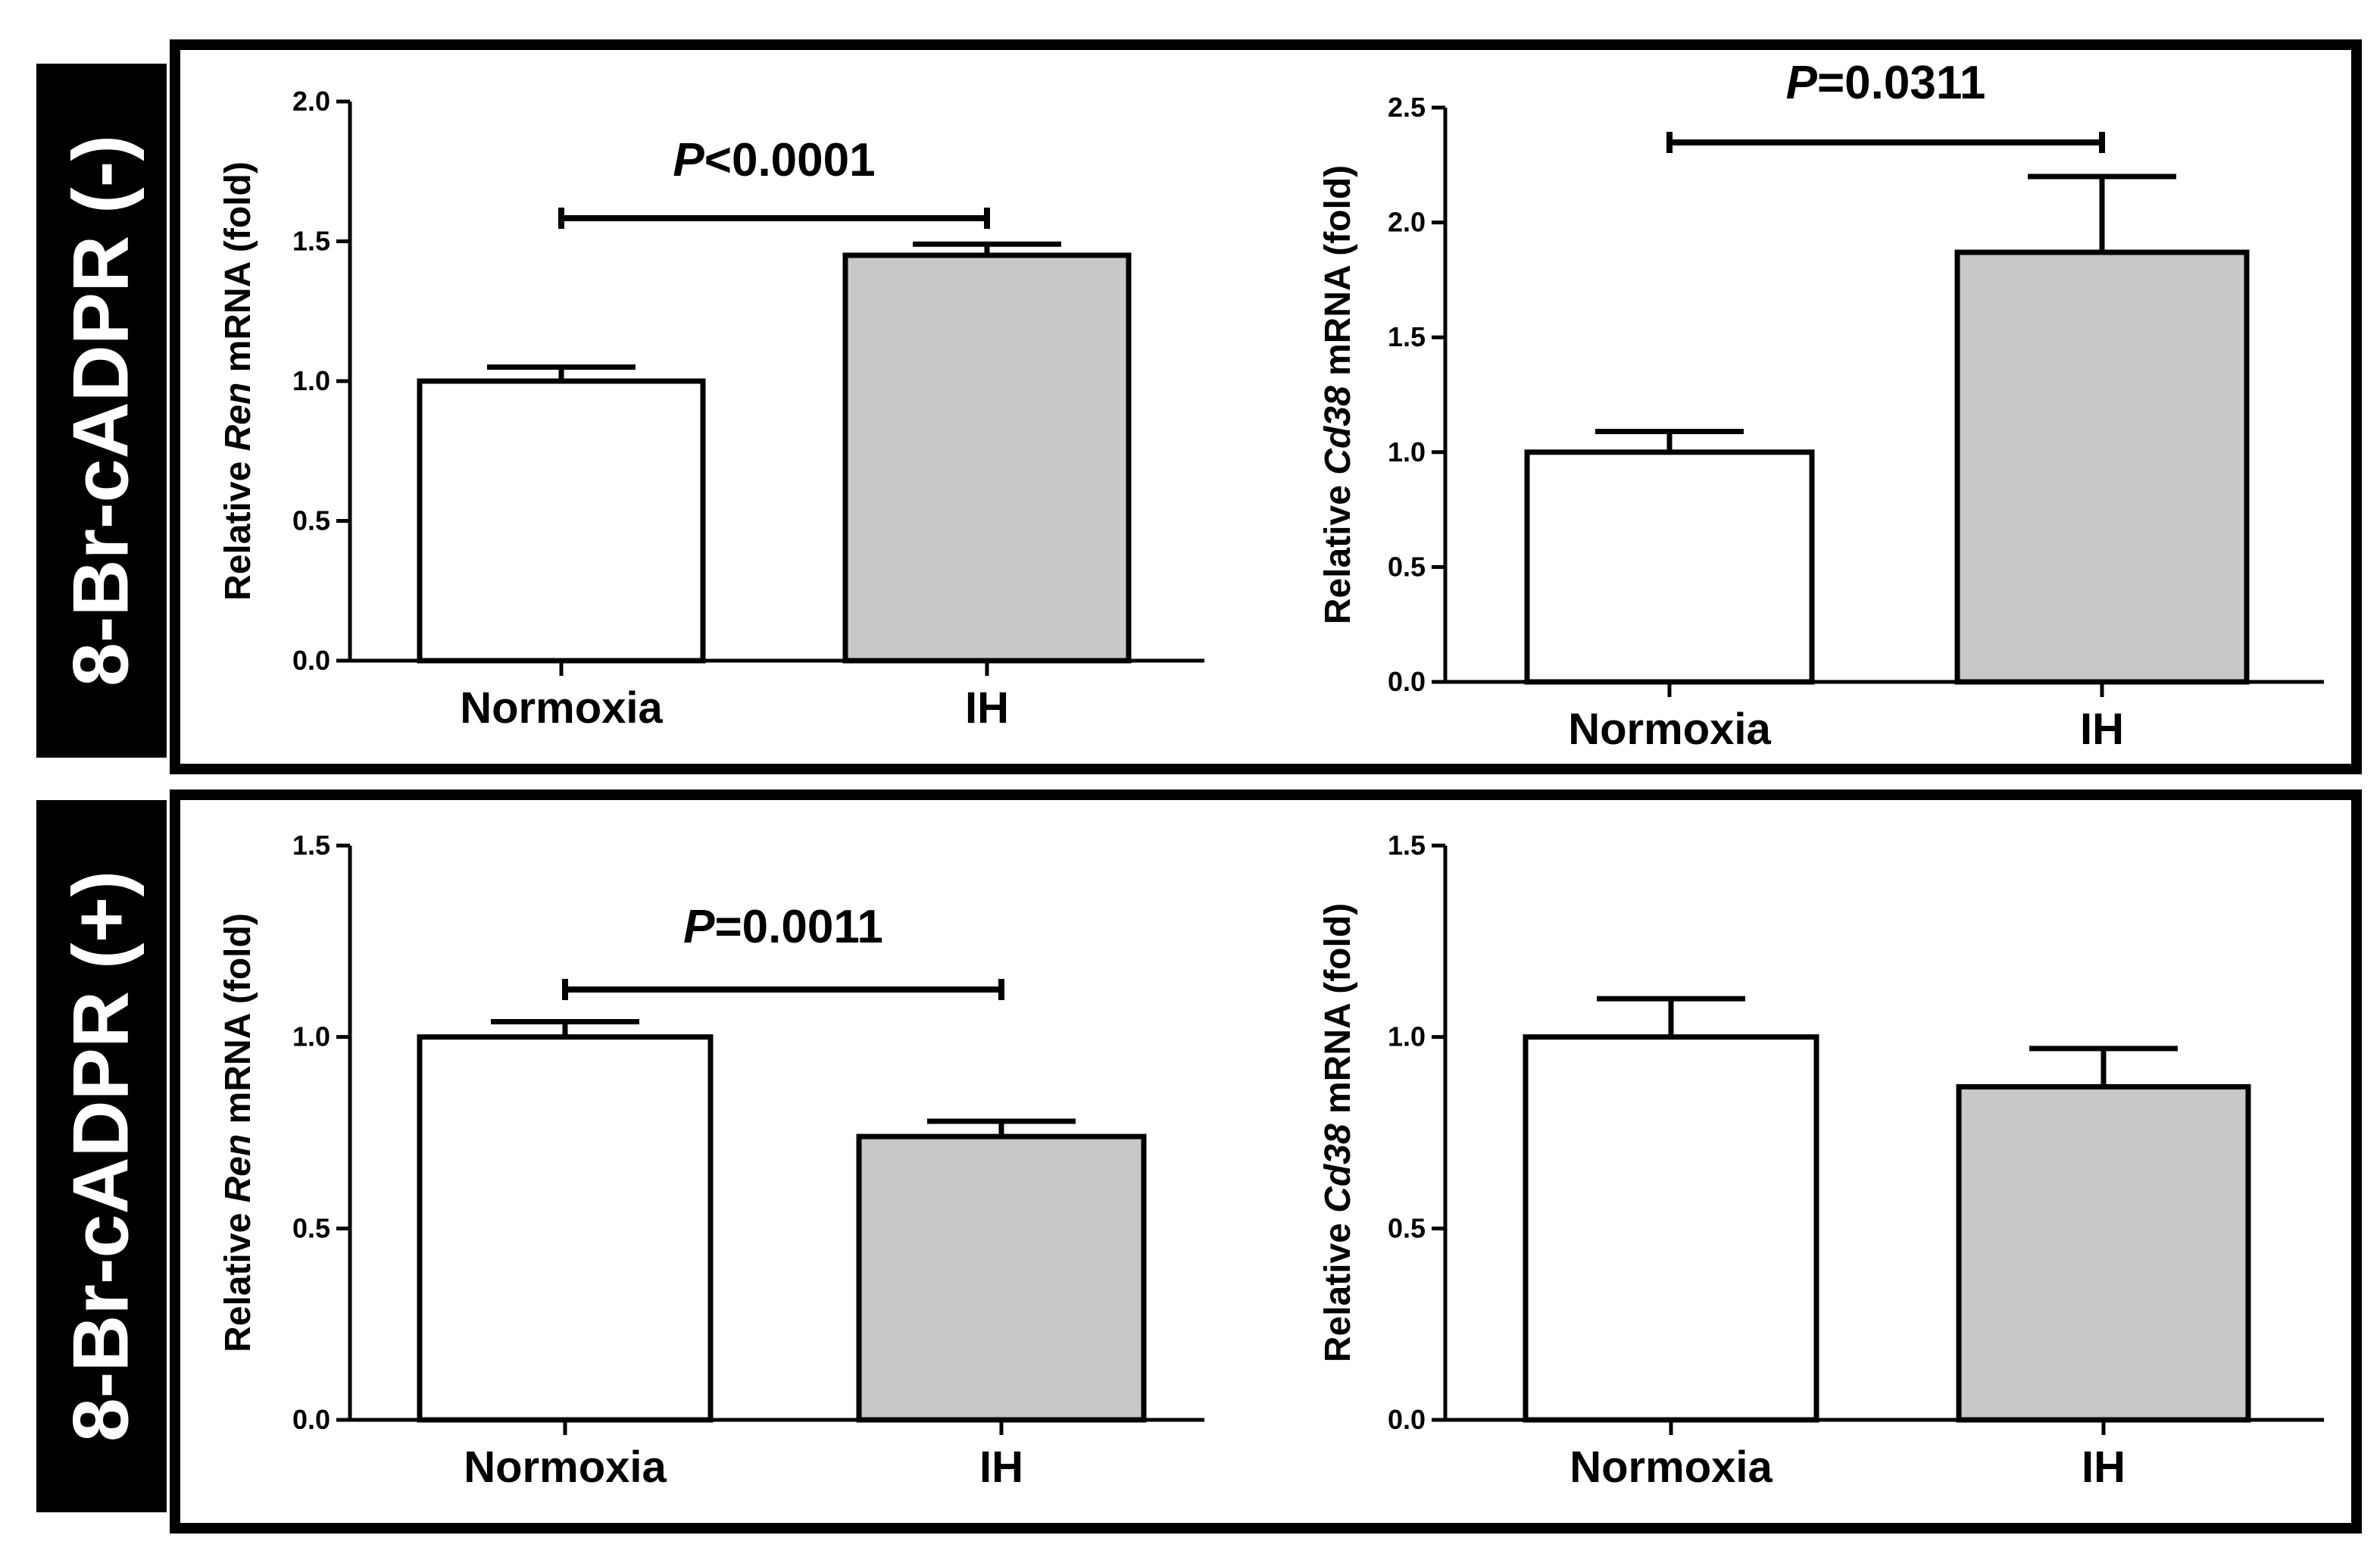  Describe the element at coordinates (102, 411) in the screenshot. I see `group-label-without-inhibitor: 8-Br-cADPR (-)` at that location.